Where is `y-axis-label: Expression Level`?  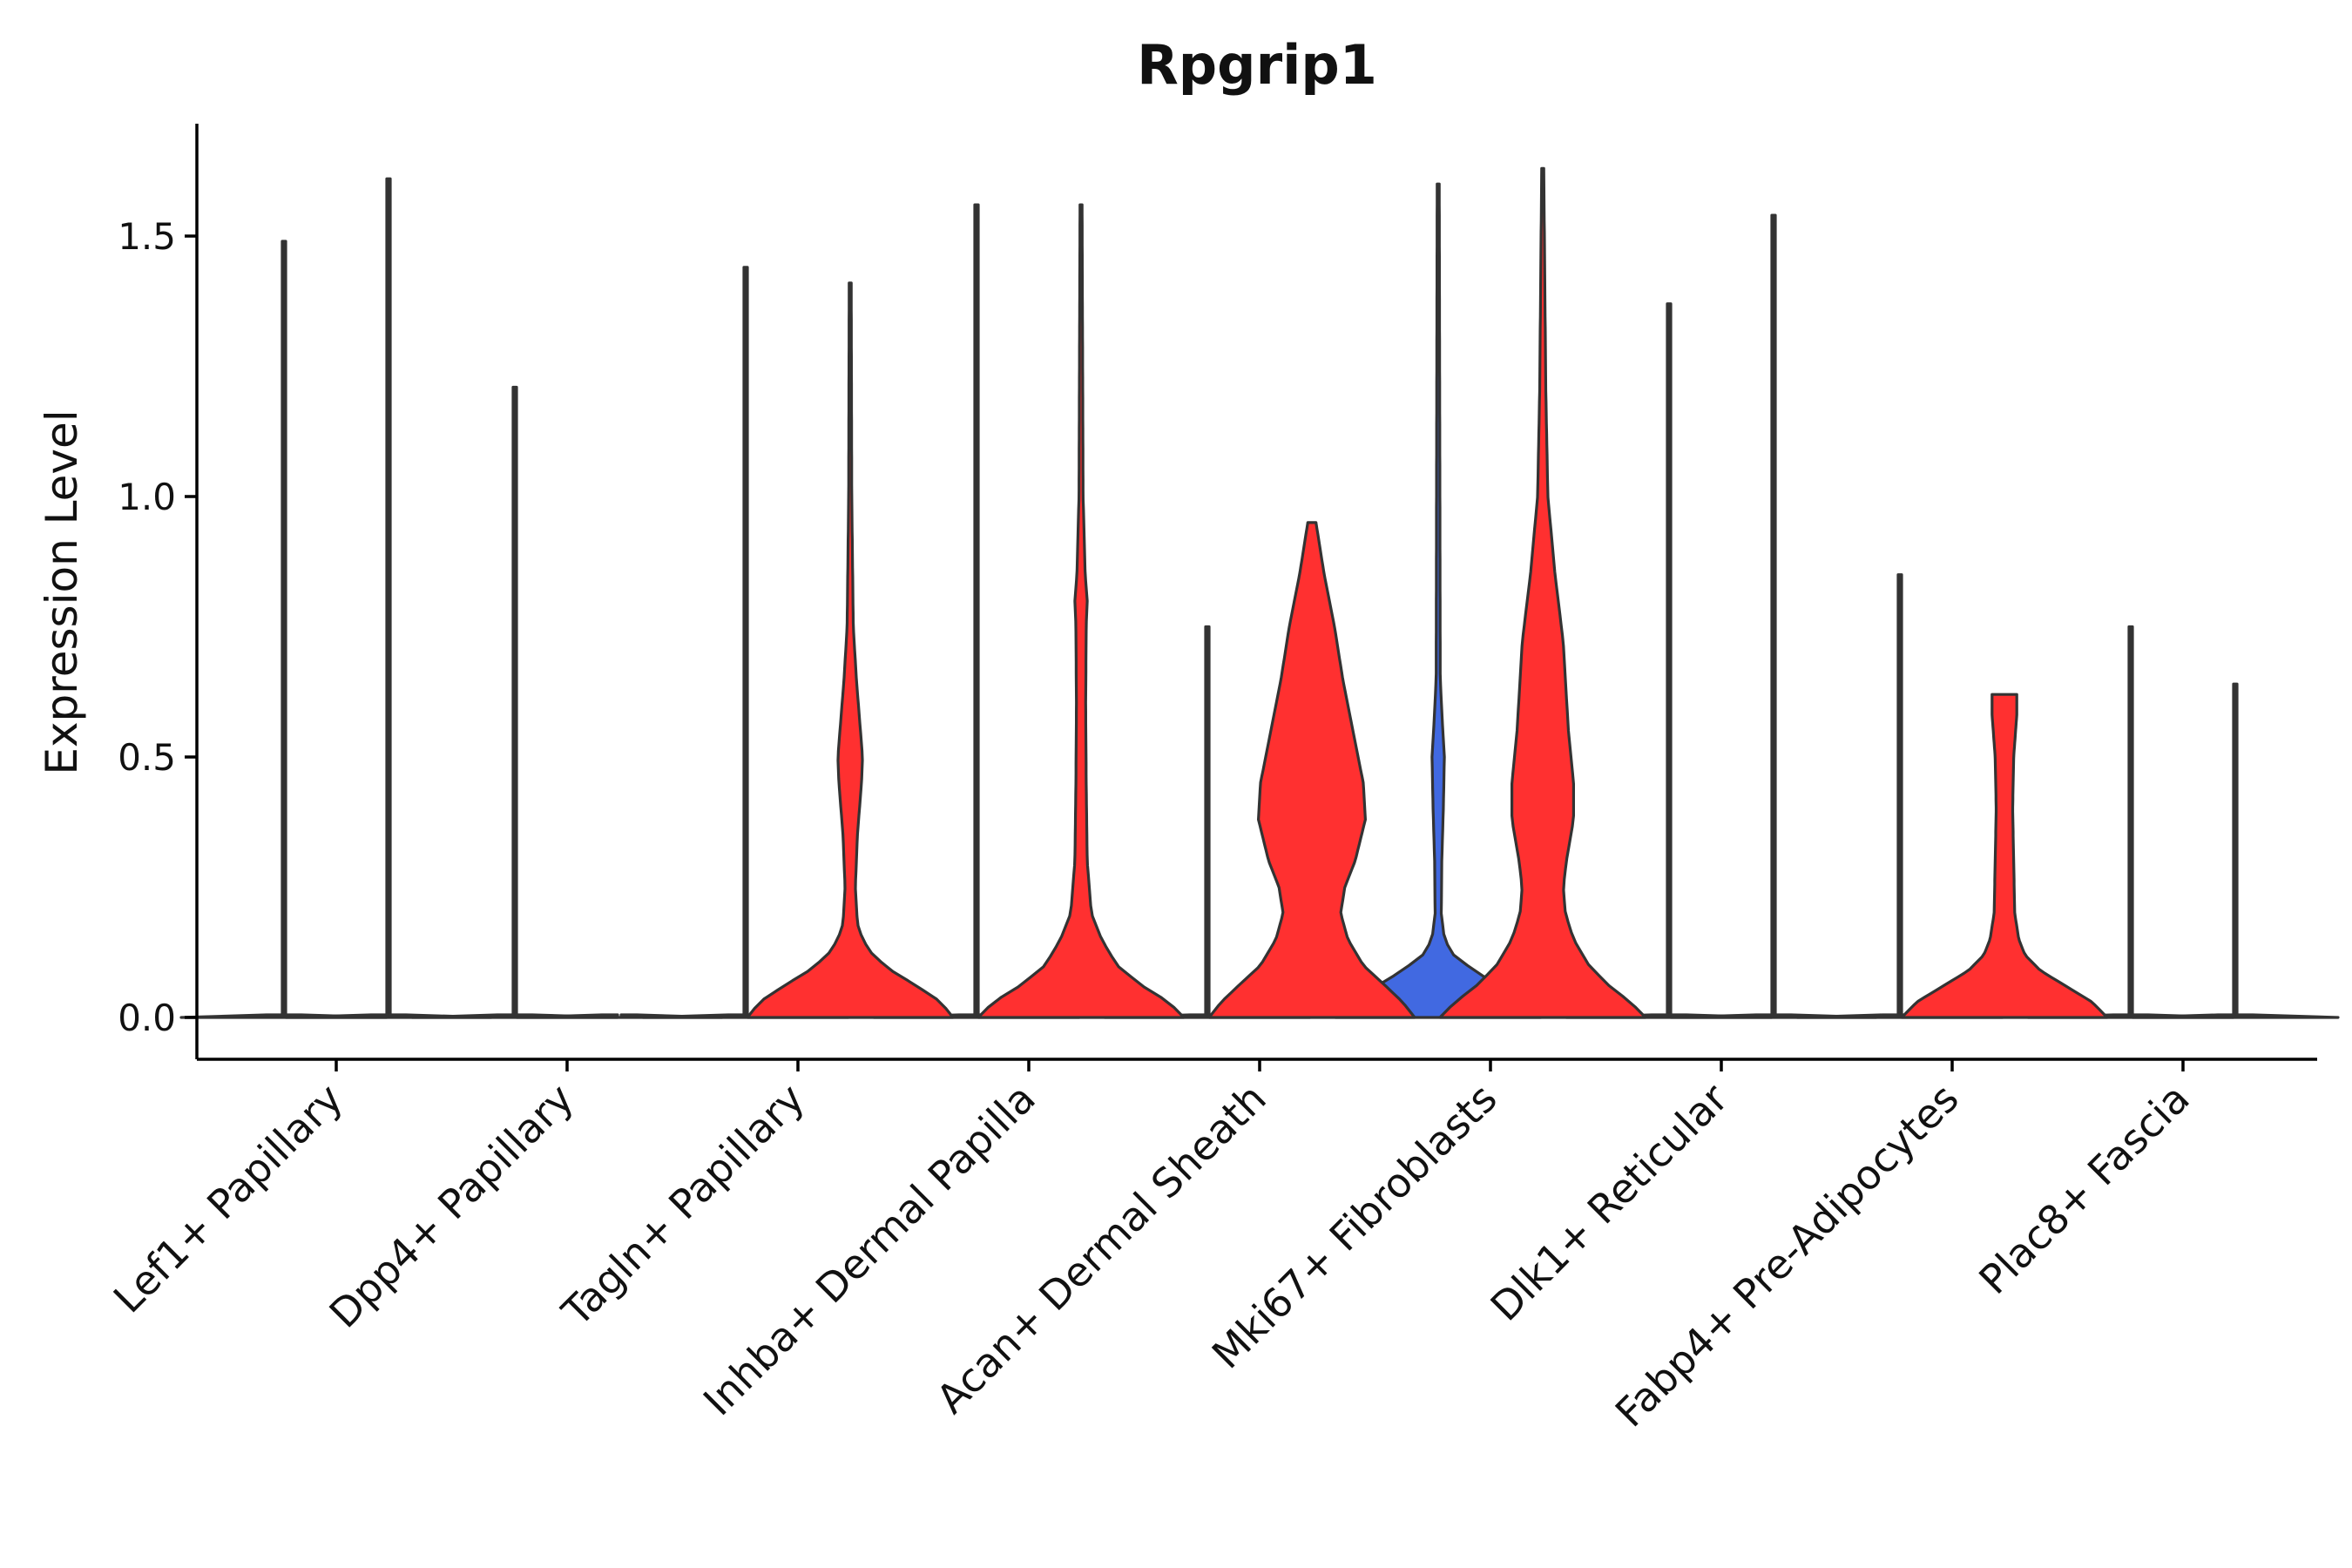 y-axis-label: Expression Level is located at coordinates (62, 591).